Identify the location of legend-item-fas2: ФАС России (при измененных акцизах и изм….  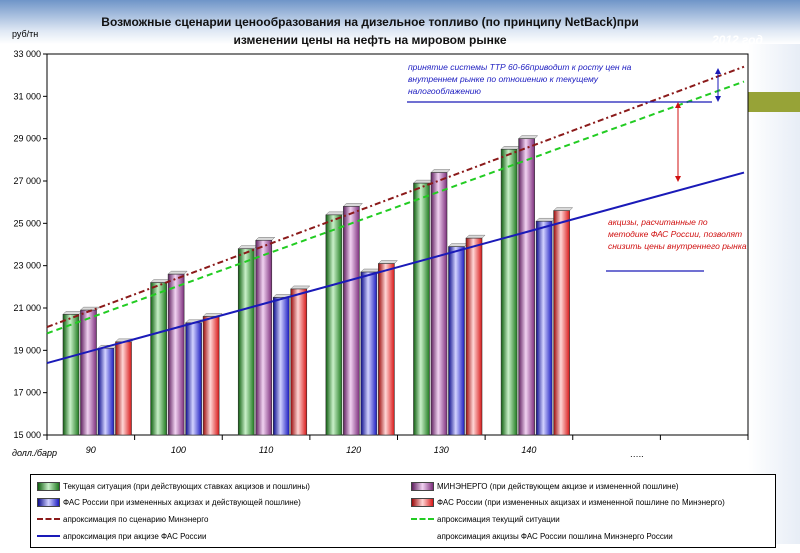
(568, 502).